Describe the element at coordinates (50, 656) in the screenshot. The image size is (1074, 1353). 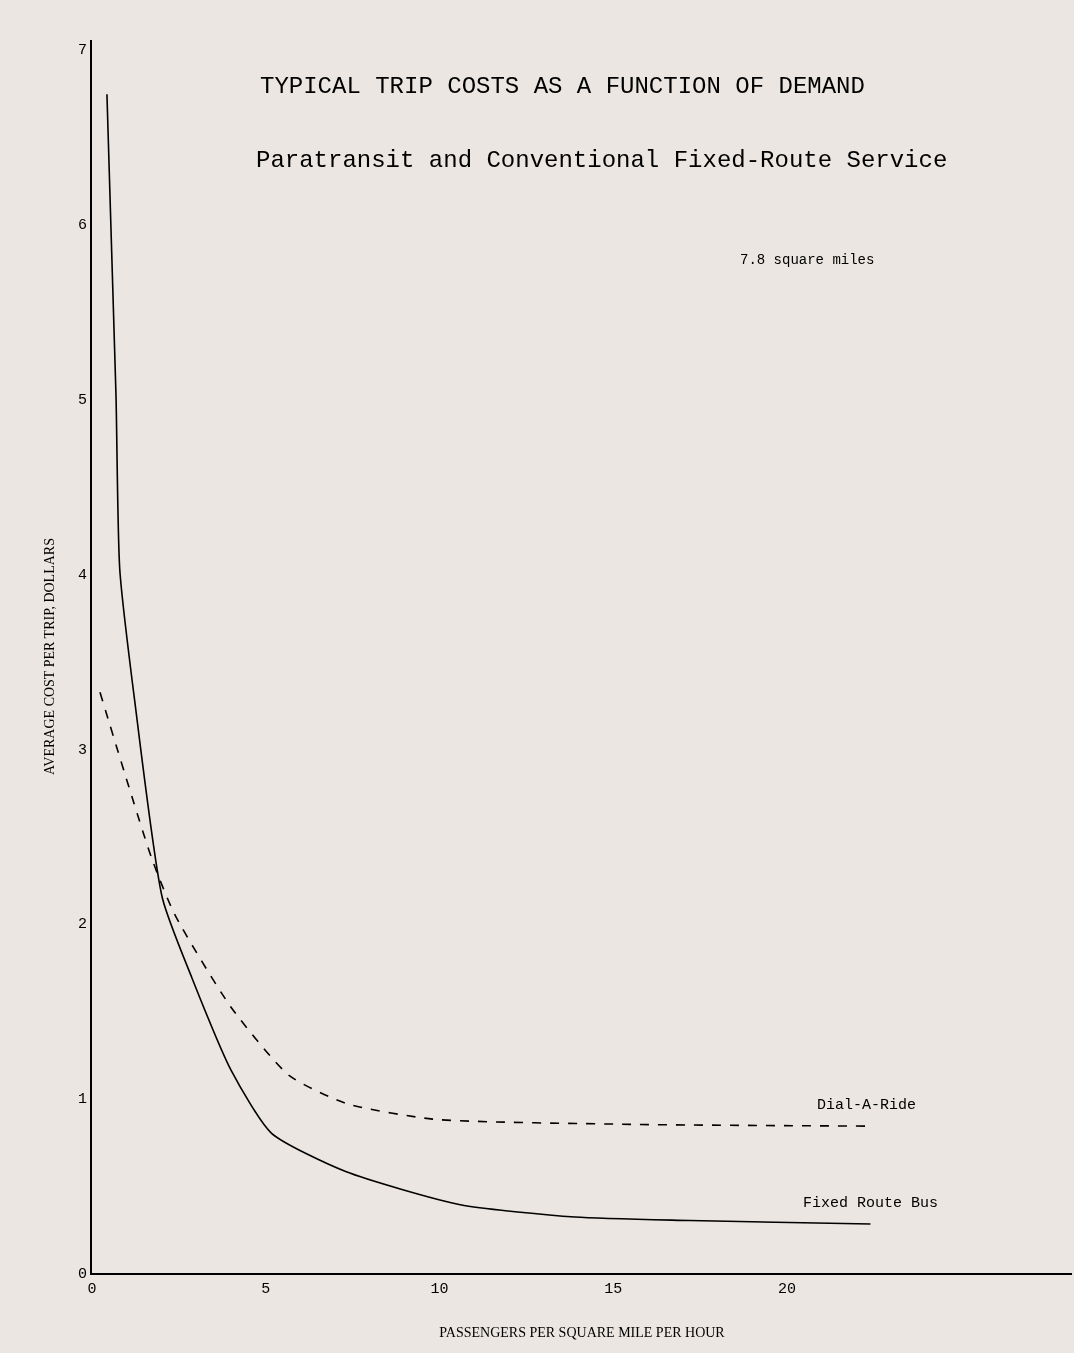
I see `y-axis-title: AVERAGE COST PER TRIP, DOLLARS` at that location.